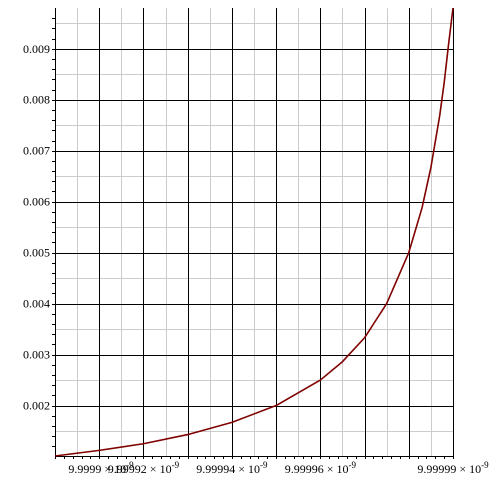  I want to click on y-tick-label: 0.002, so click(36, 406).